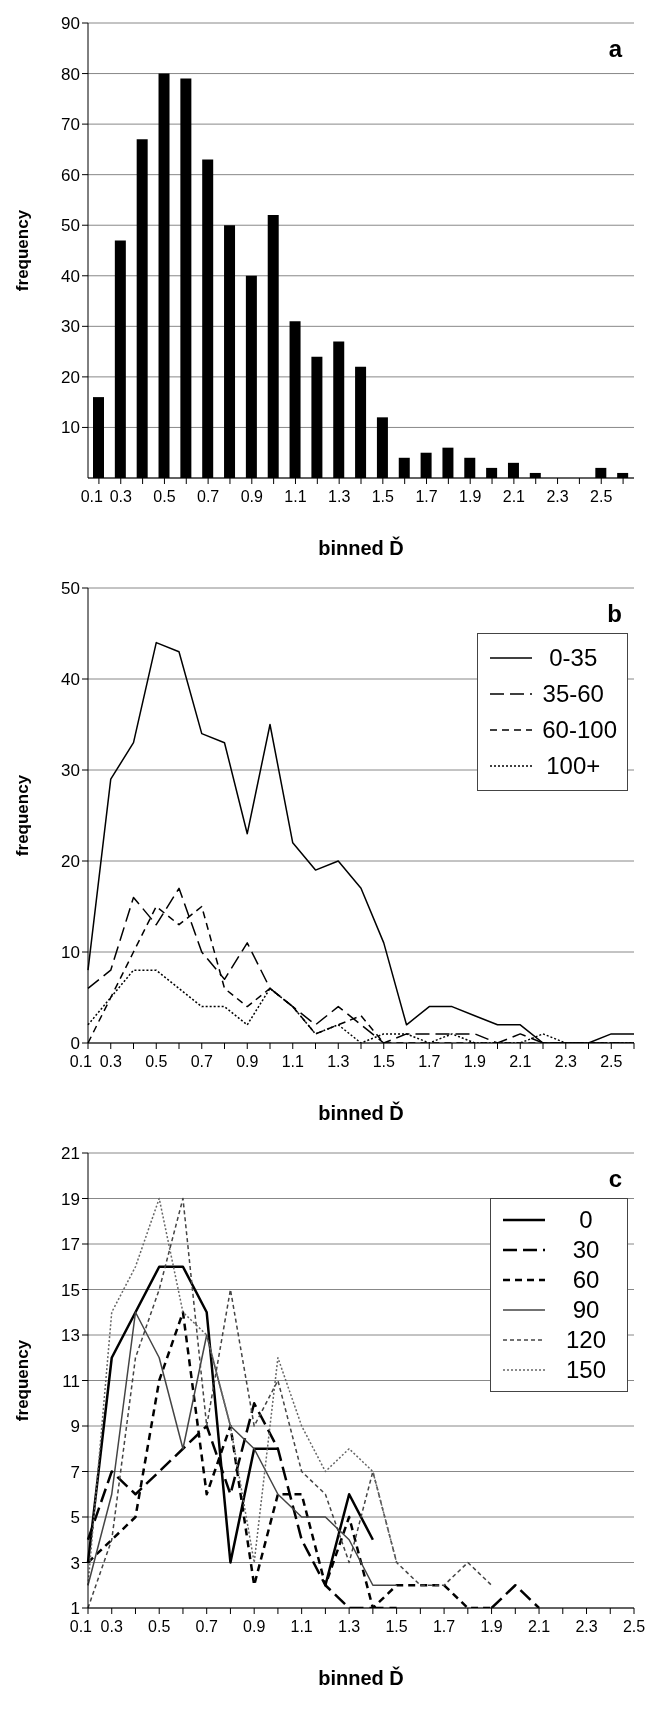 The width and height of the screenshot is (654, 1711). Describe the element at coordinates (586, 1310) in the screenshot. I see `legend-label: 90` at that location.